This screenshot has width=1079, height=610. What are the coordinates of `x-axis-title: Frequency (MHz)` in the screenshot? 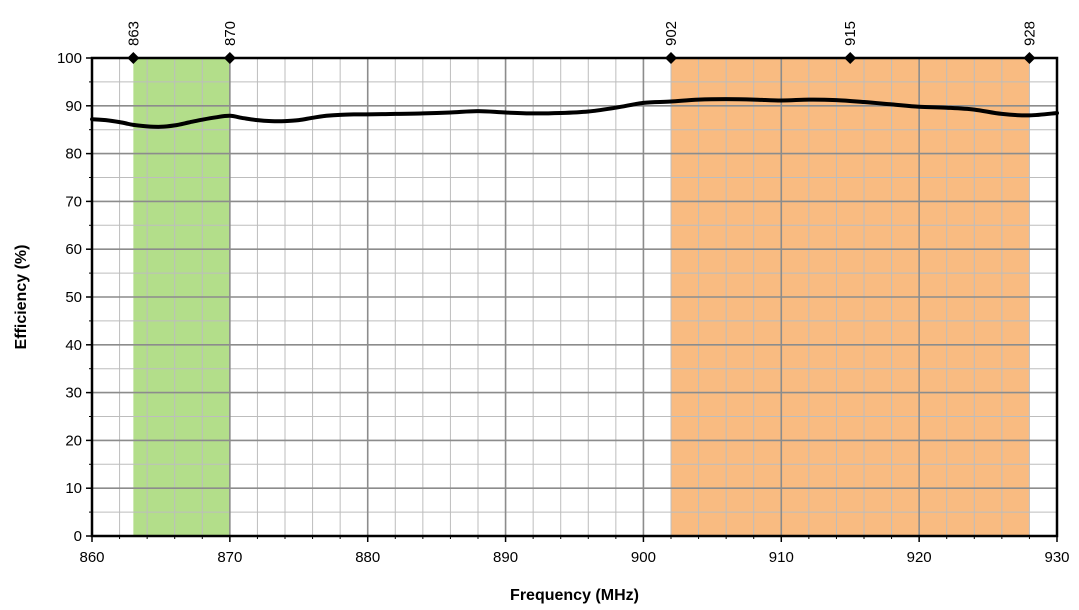 It's located at (574, 595).